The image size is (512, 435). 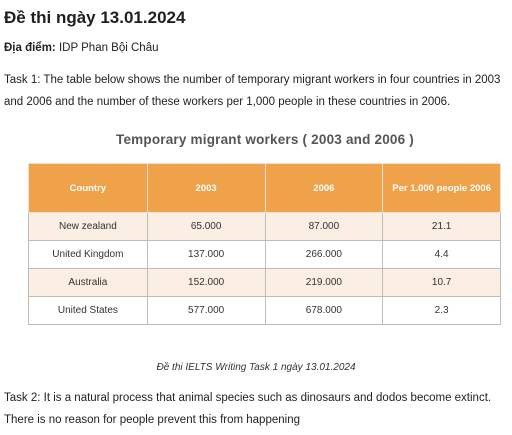 I want to click on cell-2006: 219.000, so click(x=324, y=282).